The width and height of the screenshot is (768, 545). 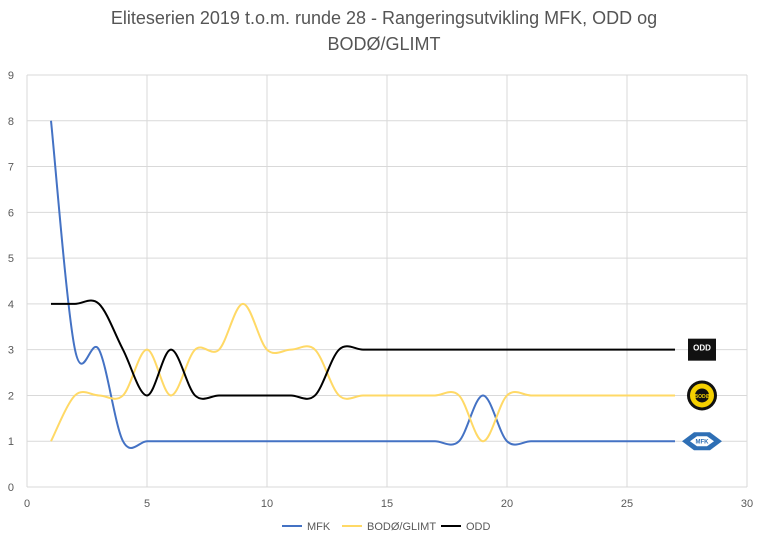 What do you see at coordinates (387, 504) in the screenshot?
I see `x-tick-label: 15` at bounding box center [387, 504].